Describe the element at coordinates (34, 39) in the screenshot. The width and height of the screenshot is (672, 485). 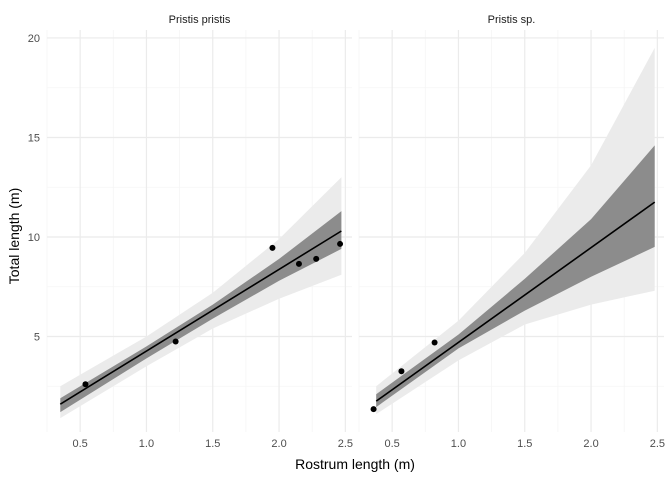
I see `y-tick-label: 20` at that location.